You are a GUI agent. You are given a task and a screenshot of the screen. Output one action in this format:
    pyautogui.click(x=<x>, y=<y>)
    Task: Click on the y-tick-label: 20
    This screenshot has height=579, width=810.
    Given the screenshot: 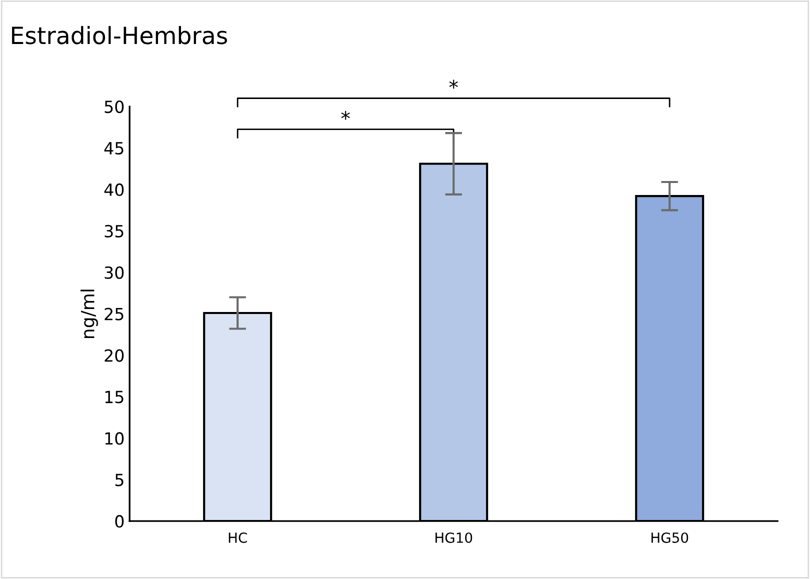 What is the action you would take?
    pyautogui.click(x=114, y=355)
    